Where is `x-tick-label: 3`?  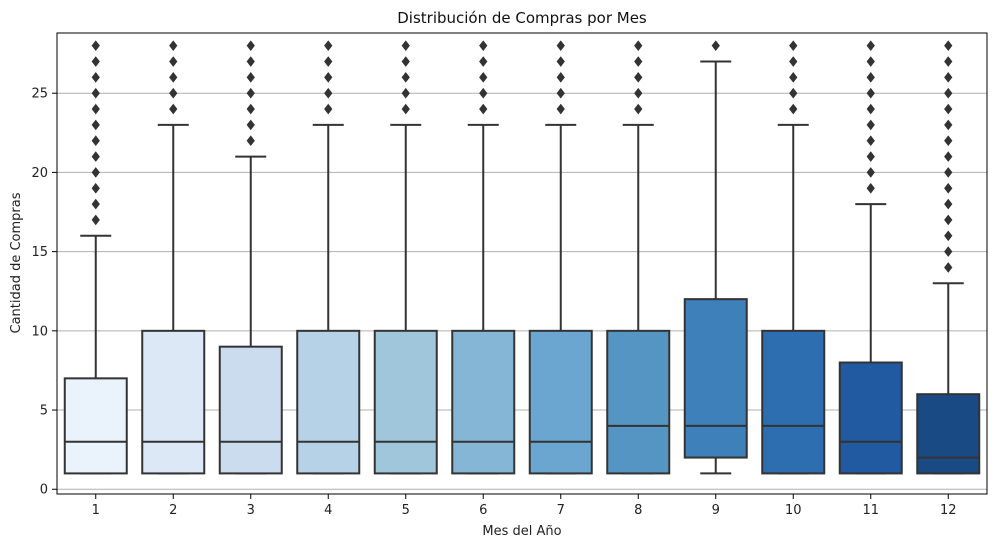
x-tick-label: 3 is located at coordinates (251, 510).